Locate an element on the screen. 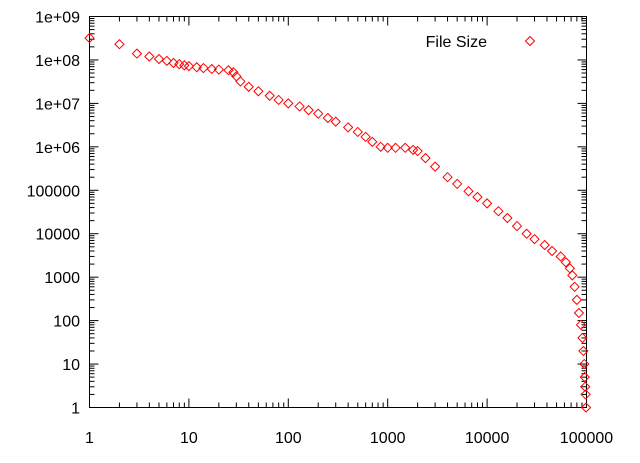  y-tick-label: 1000 is located at coordinates (62, 278).